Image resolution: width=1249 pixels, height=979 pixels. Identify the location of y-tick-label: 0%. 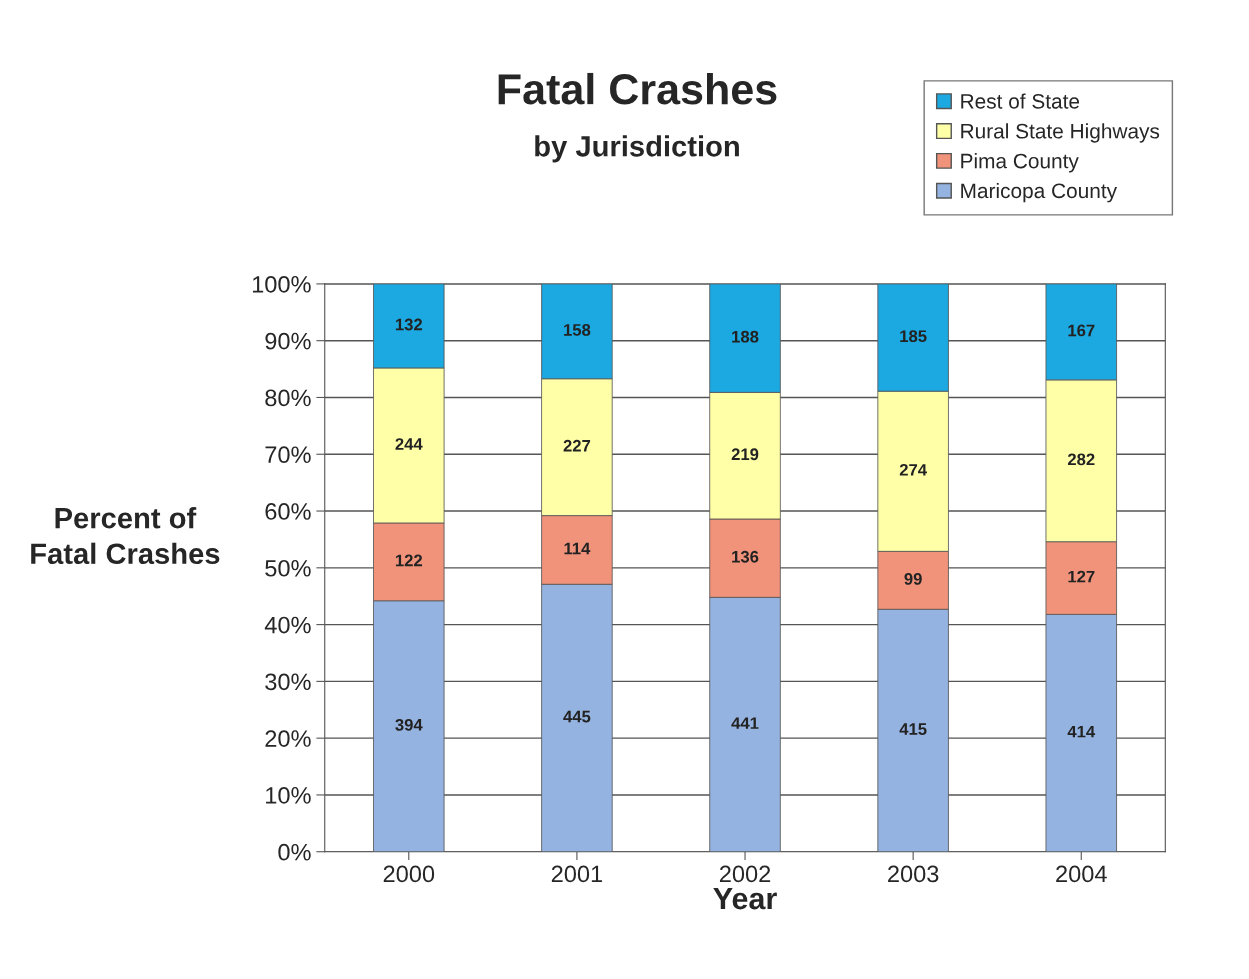
(294, 852).